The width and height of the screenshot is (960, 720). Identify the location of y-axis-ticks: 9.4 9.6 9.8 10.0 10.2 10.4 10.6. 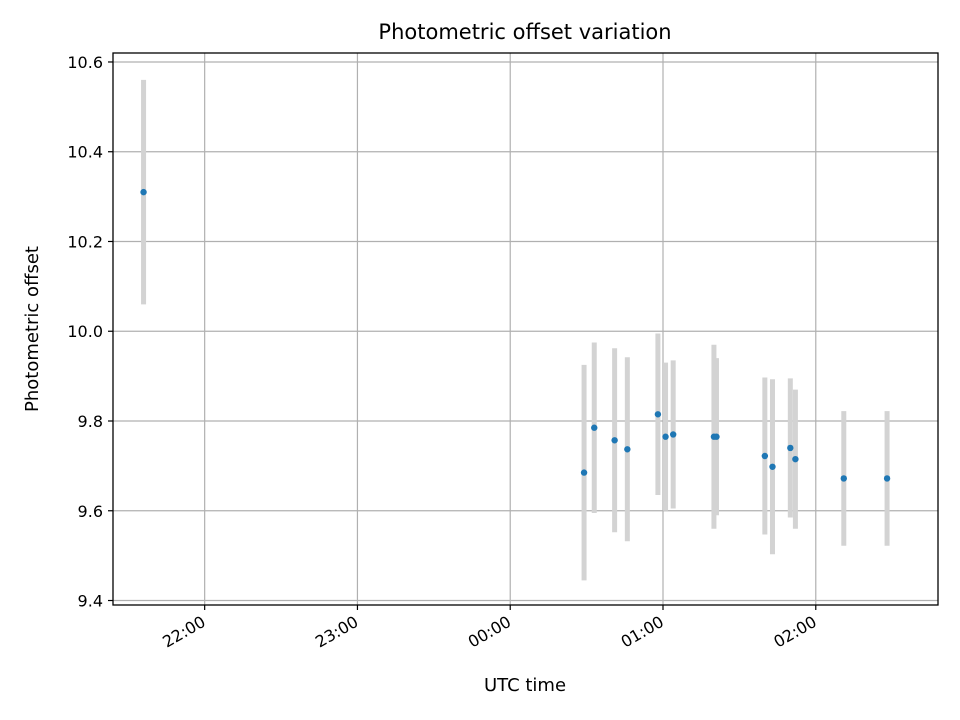
(90, 332).